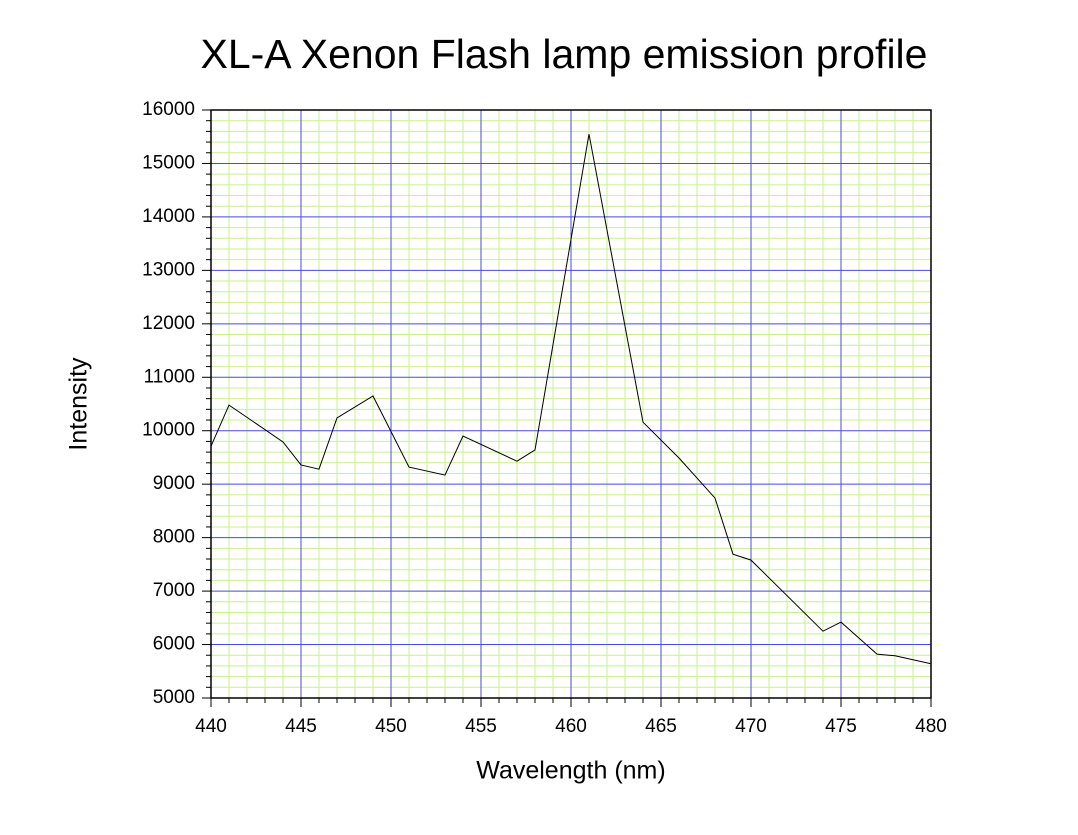 Image resolution: width=1078 pixels, height=835 pixels. What do you see at coordinates (168, 430) in the screenshot?
I see `y-tick-label: 10000` at bounding box center [168, 430].